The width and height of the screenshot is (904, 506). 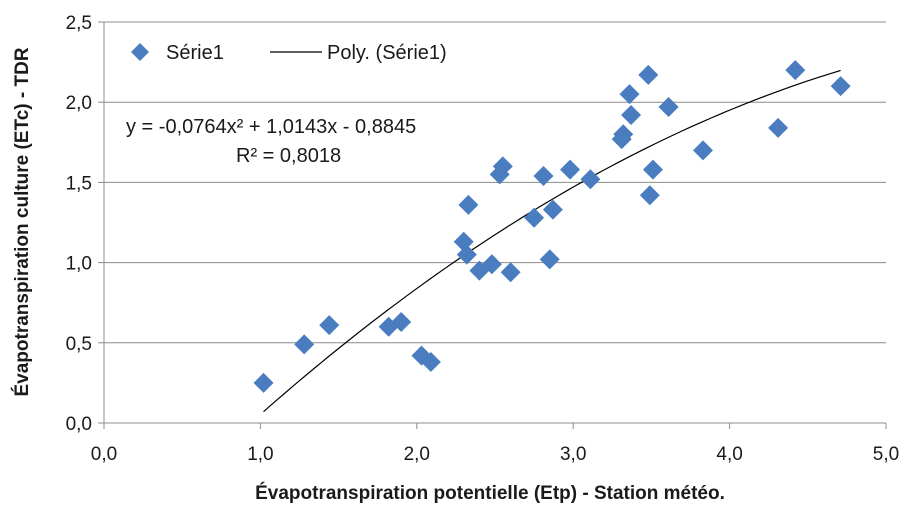 I want to click on x-tick-label-5: 5,0, so click(x=886, y=454).